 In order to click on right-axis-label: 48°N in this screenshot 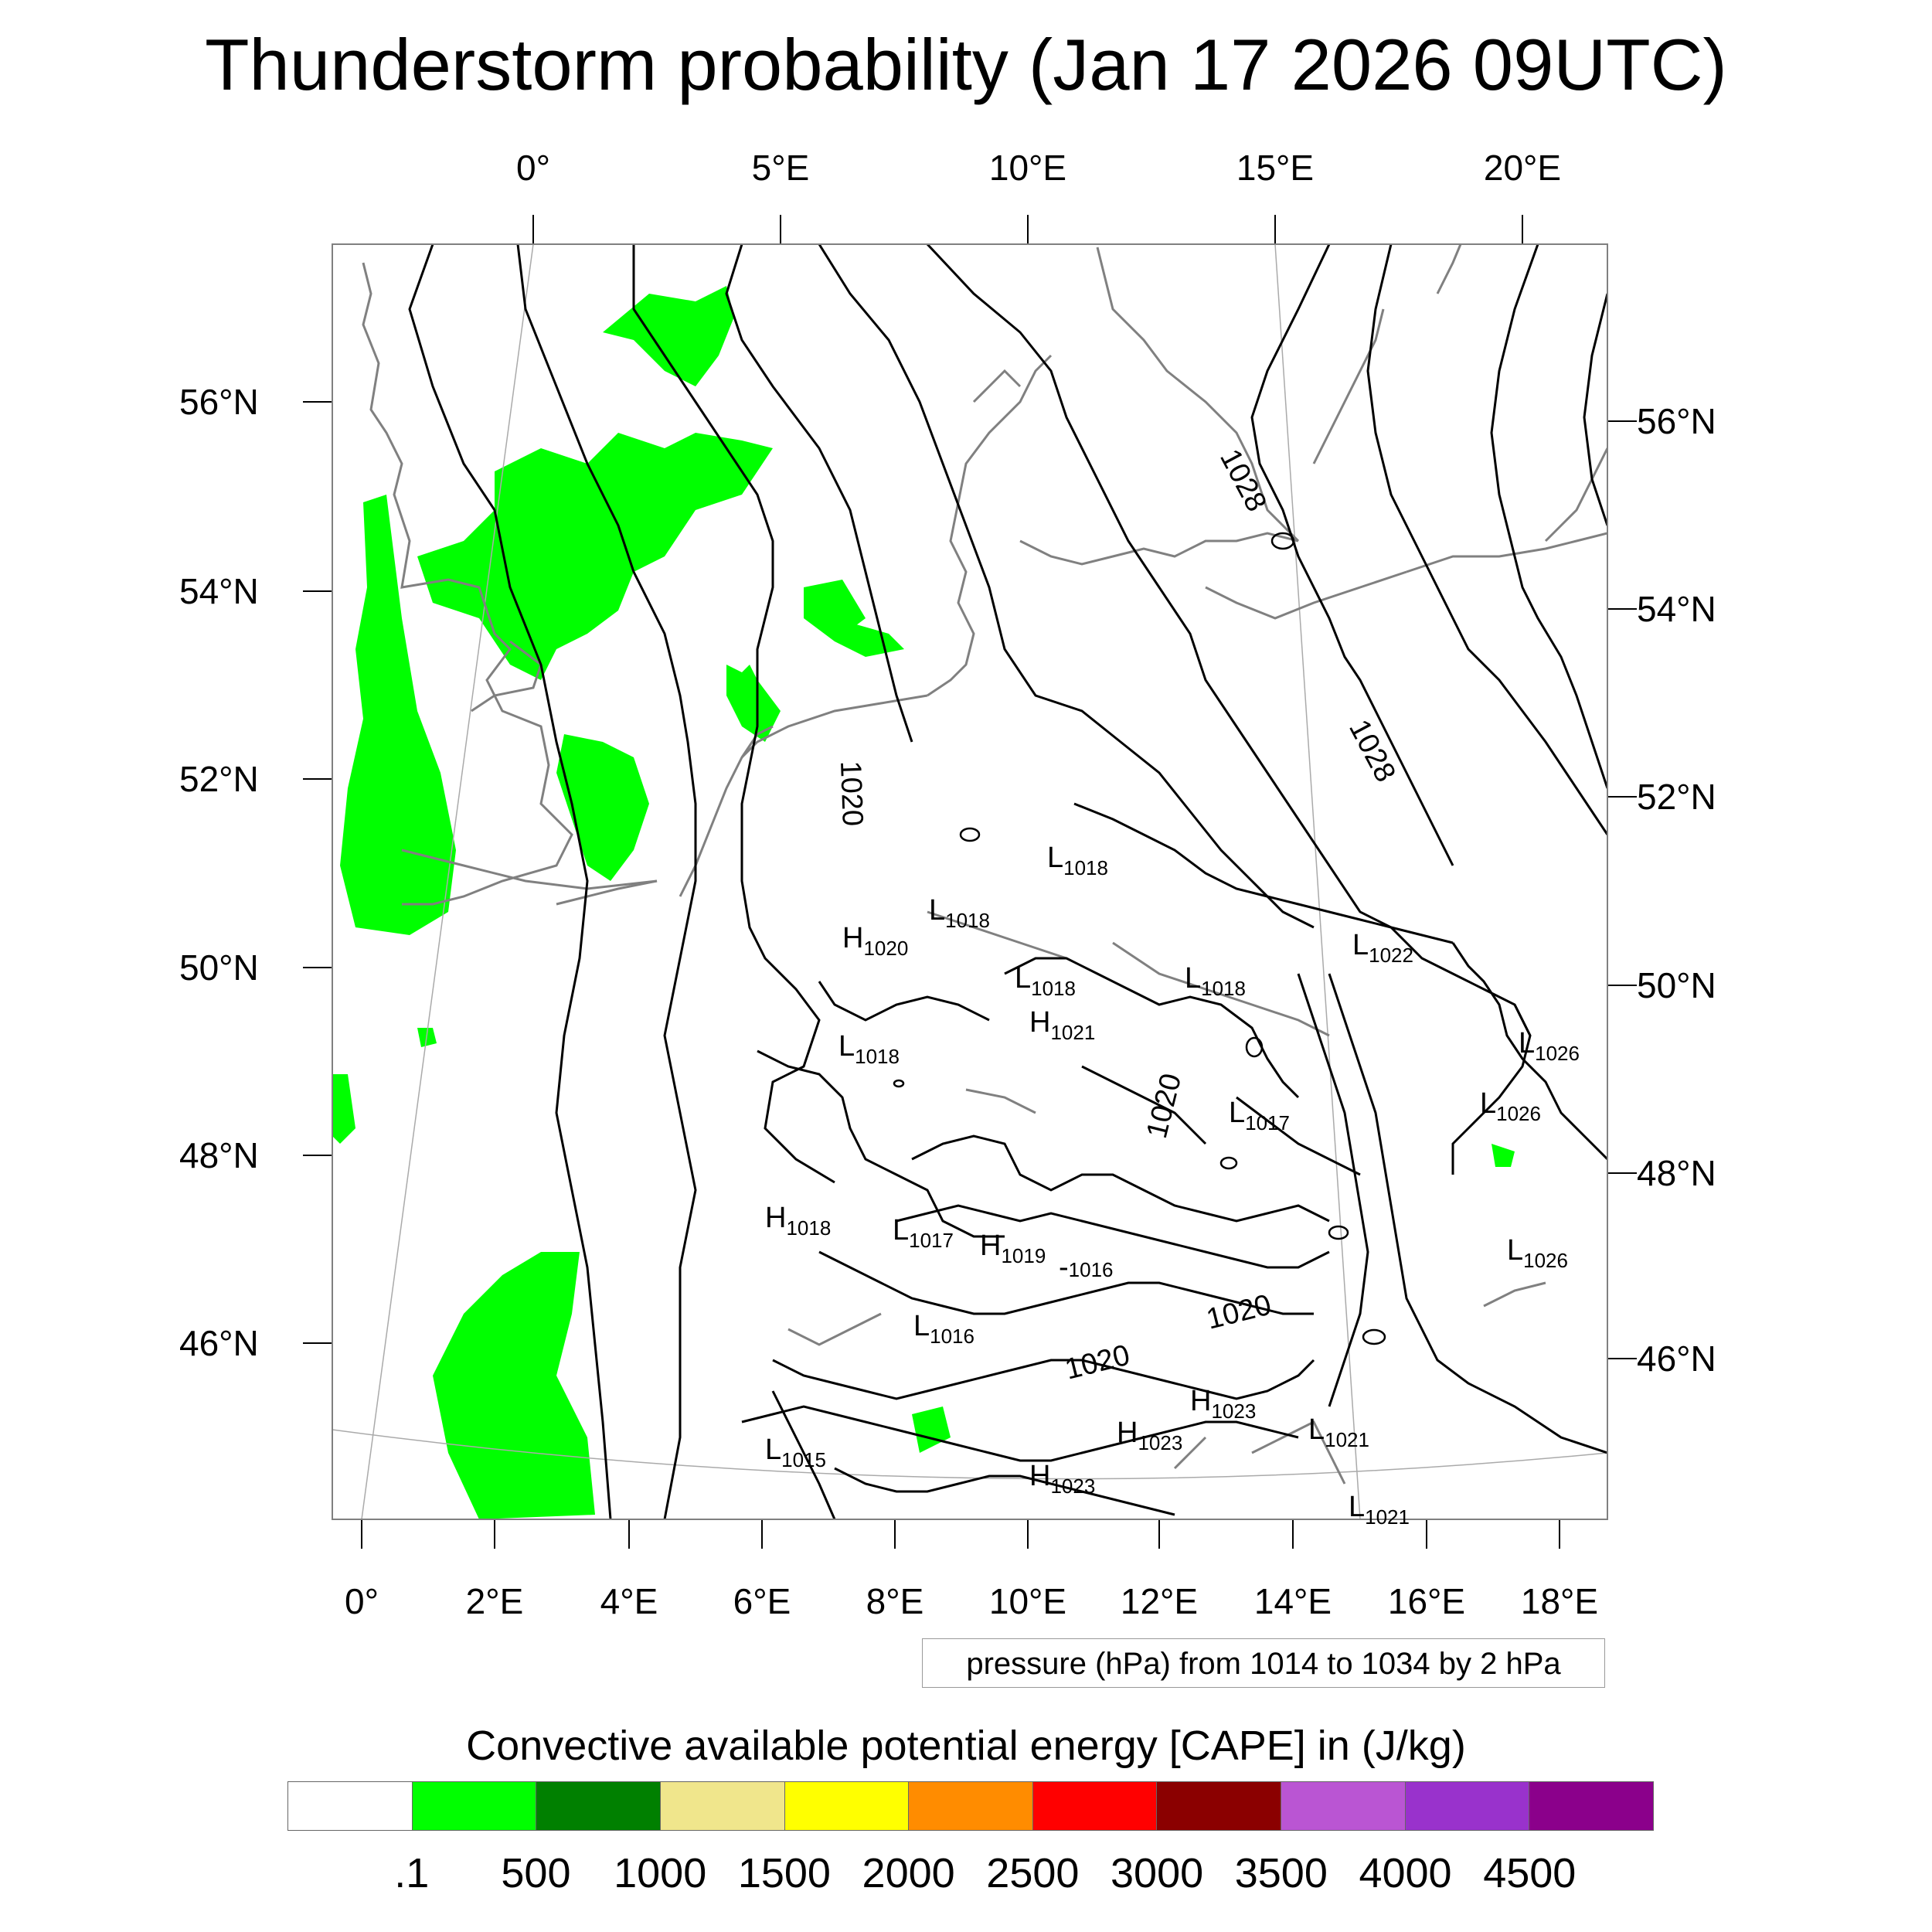, I will do `click(1676, 1173)`.